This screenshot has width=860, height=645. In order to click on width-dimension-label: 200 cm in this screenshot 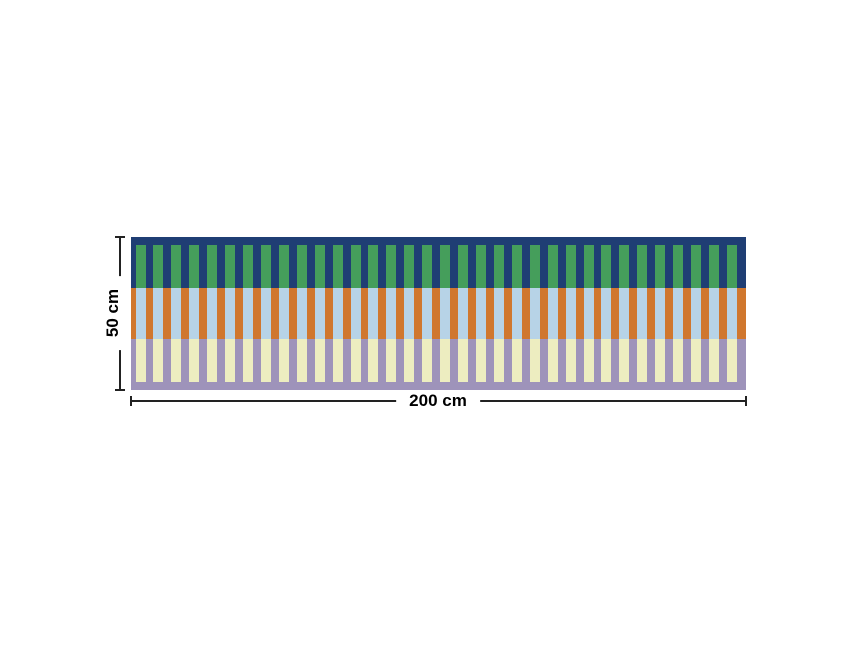, I will do `click(438, 401)`.